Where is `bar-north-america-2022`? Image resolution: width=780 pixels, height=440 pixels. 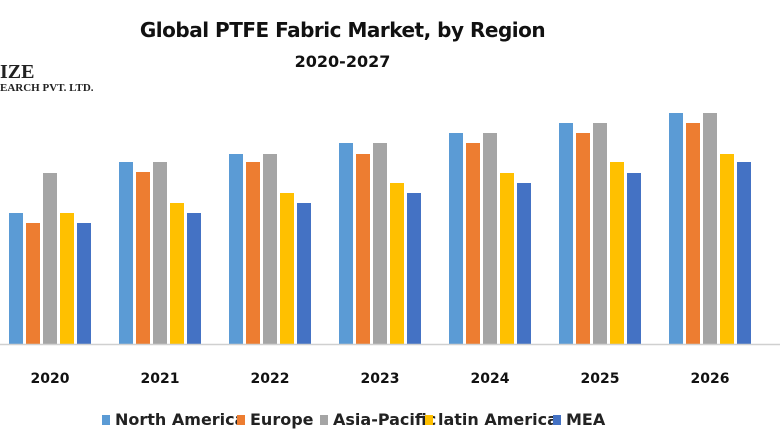
bar-north-america-2022 is located at coordinates (236, 249).